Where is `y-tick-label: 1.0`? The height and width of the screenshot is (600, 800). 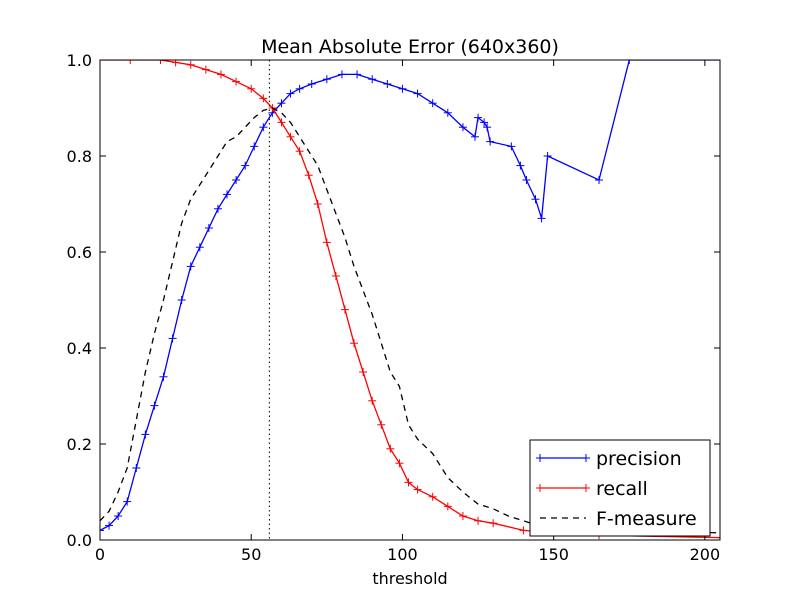
y-tick-label: 1.0 is located at coordinates (79, 60).